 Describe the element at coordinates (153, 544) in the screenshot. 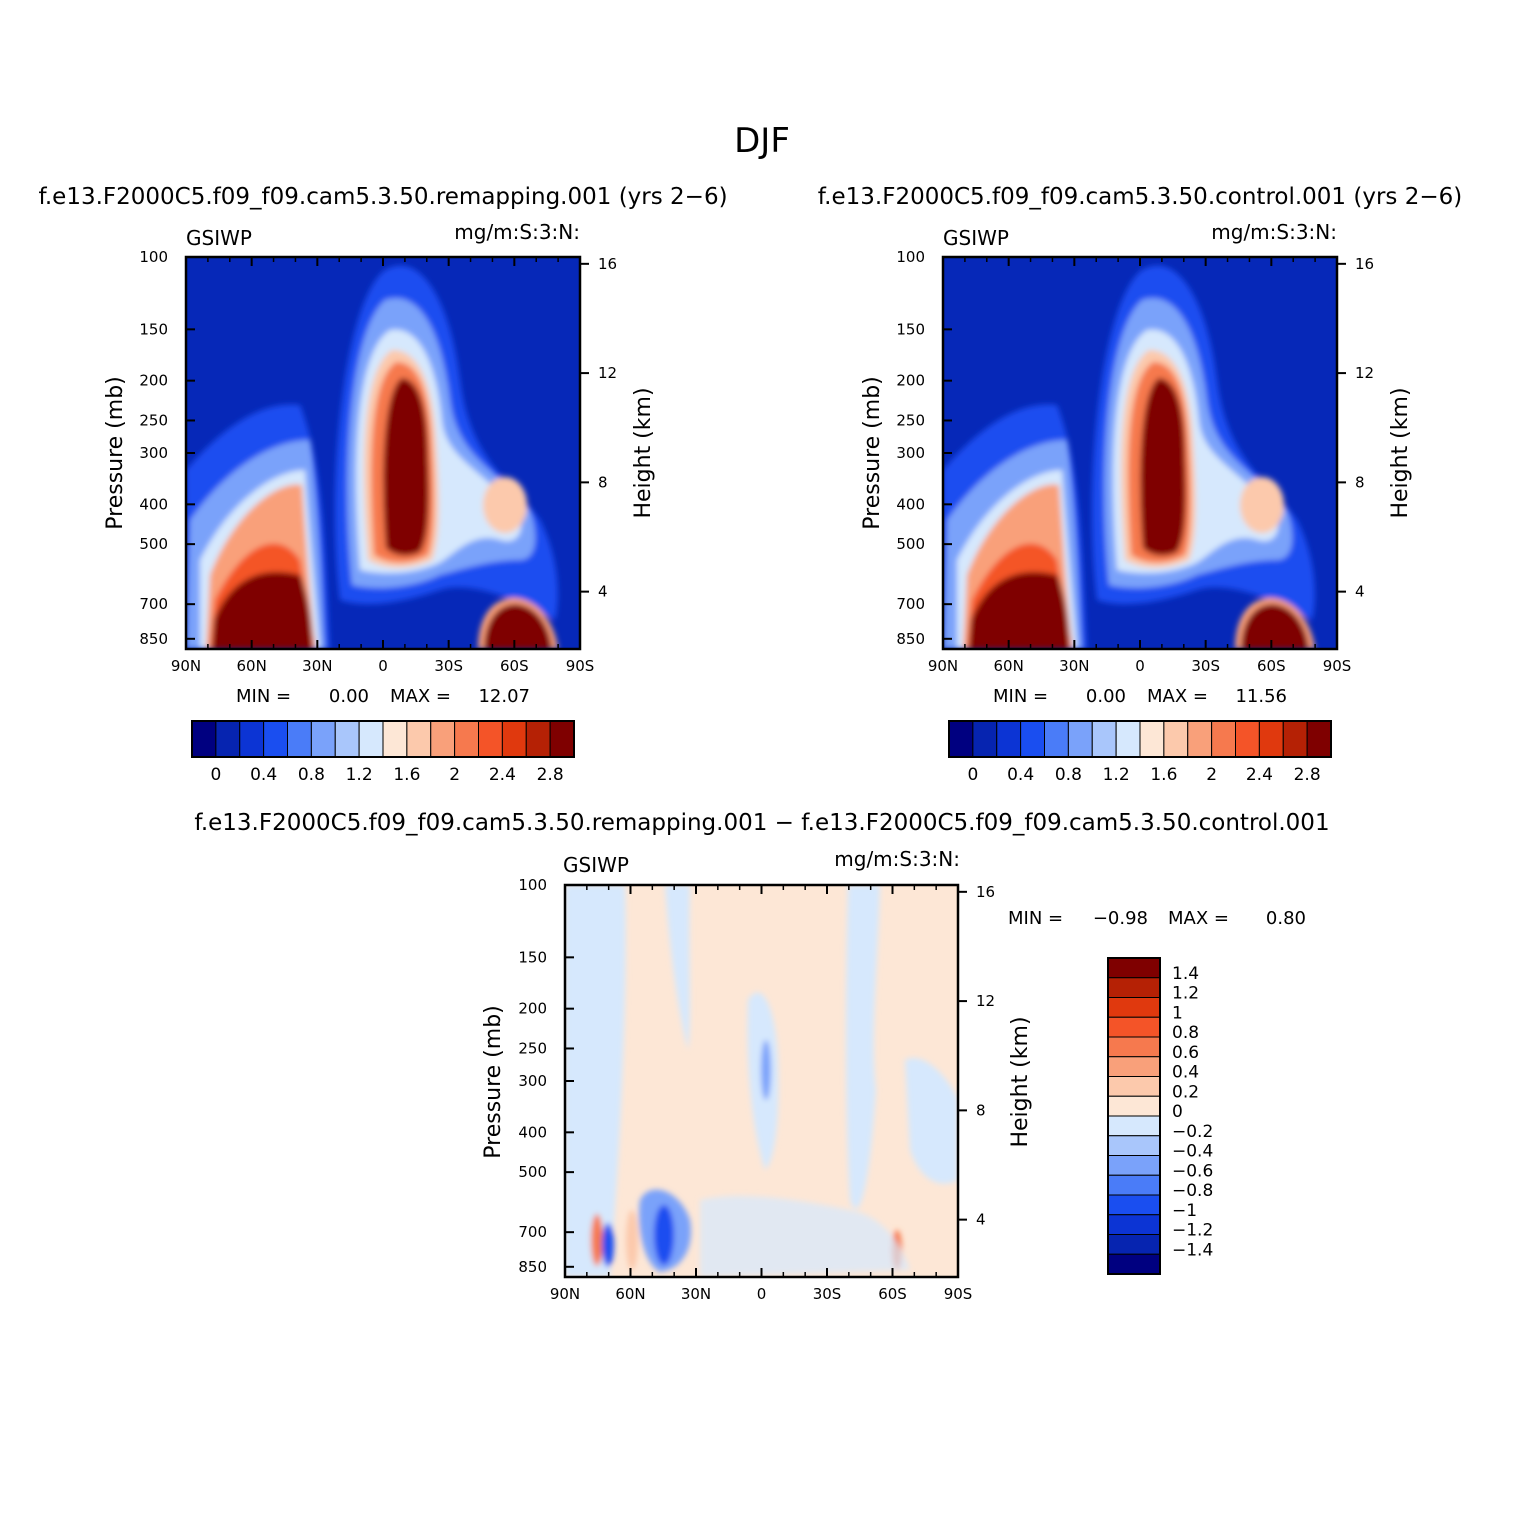

I see `y-tick-label: 500` at that location.